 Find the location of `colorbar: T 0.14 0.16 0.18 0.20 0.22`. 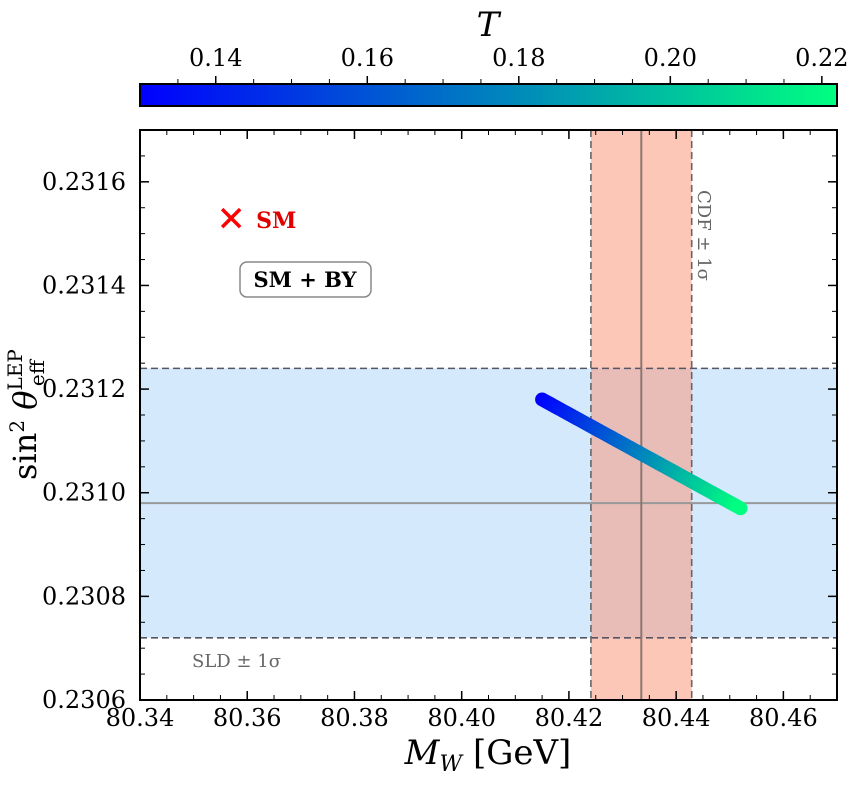

colorbar: T 0.14 0.16 0.18 0.20 0.22 is located at coordinates (494, 56).